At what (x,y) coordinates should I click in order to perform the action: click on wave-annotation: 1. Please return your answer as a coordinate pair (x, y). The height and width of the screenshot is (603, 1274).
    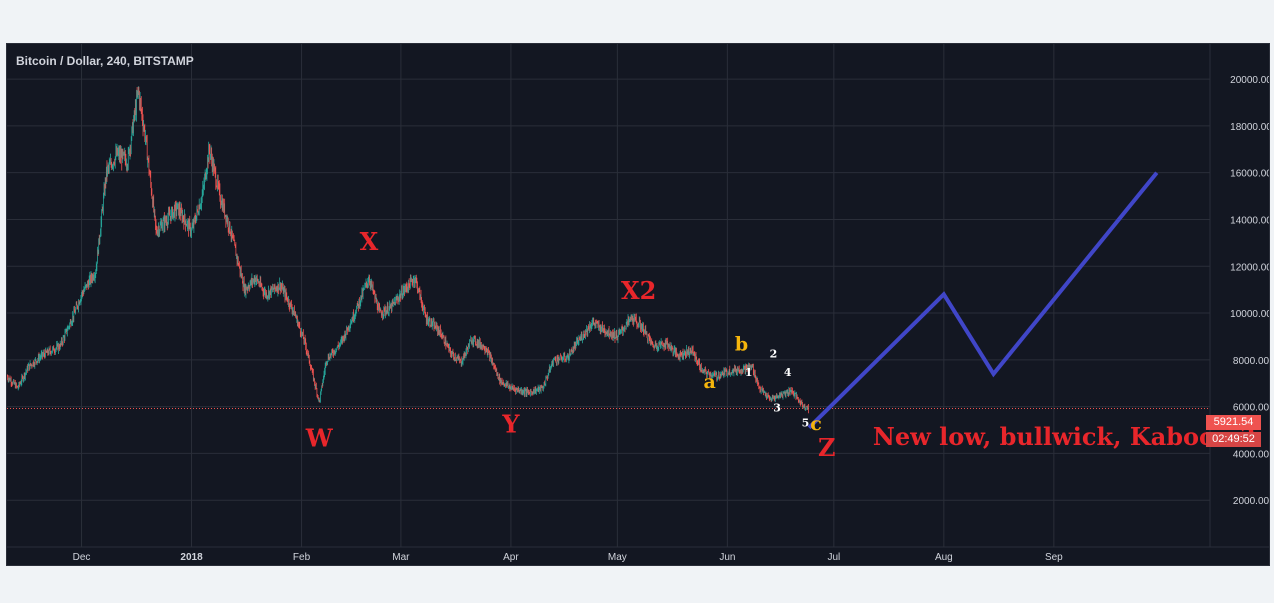
    Looking at the image, I should click on (749, 372).